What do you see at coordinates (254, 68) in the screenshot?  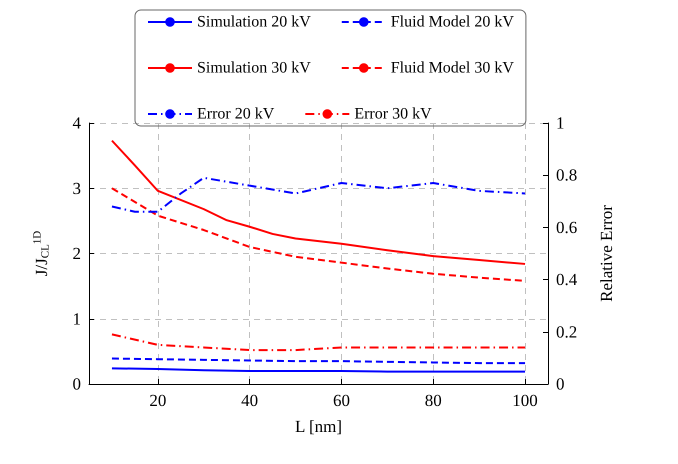 I see `legend-label: Simulation 30 kV` at bounding box center [254, 68].